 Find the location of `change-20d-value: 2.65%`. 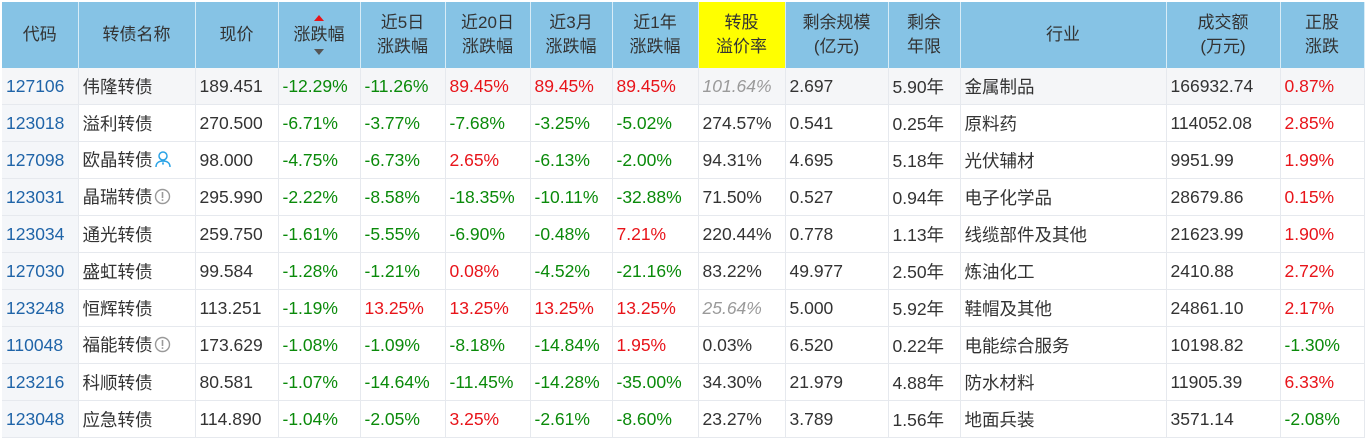

change-20d-value: 2.65% is located at coordinates (474, 159).